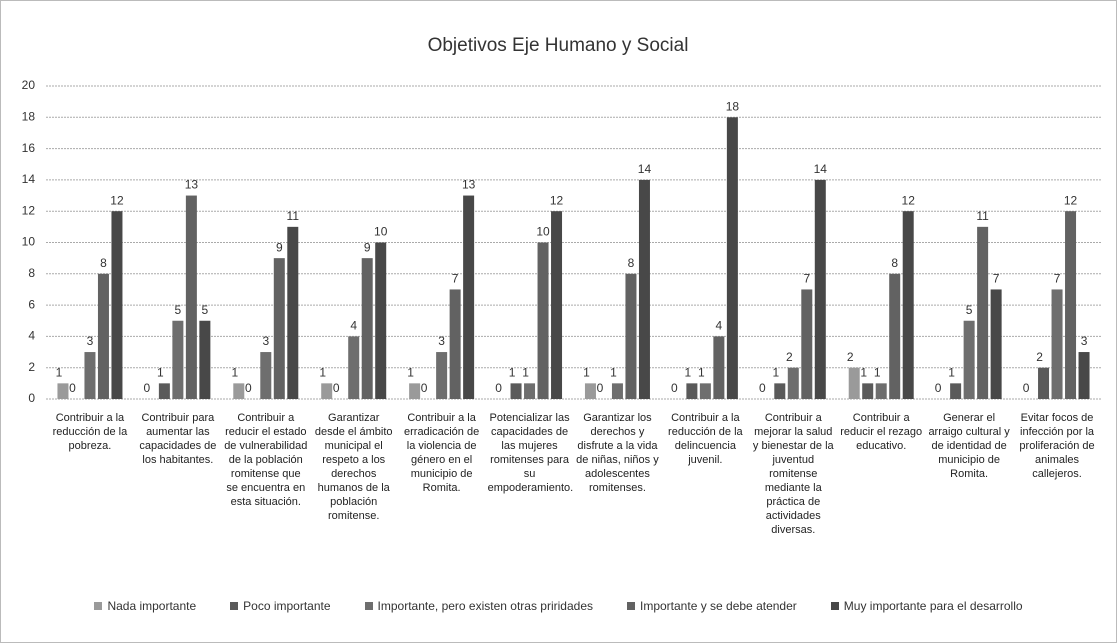 The height and width of the screenshot is (643, 1117). Describe the element at coordinates (31, 336) in the screenshot. I see `y-tick-label: 4` at that location.